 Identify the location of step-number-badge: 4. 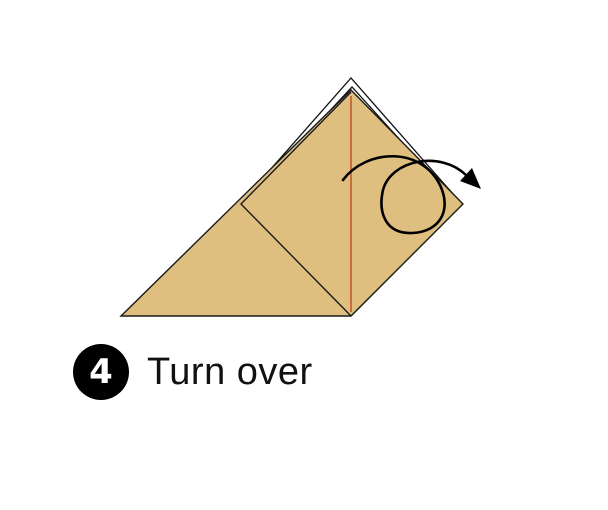
(101, 372).